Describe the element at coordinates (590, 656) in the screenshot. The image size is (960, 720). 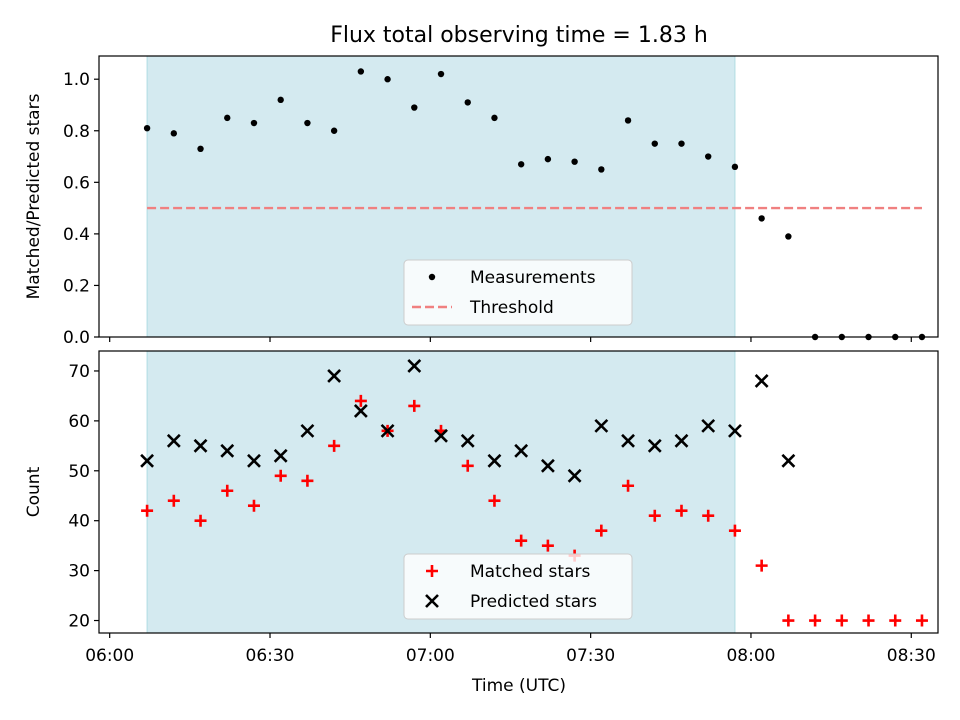
I see `x-tick-label: 07:30` at that location.